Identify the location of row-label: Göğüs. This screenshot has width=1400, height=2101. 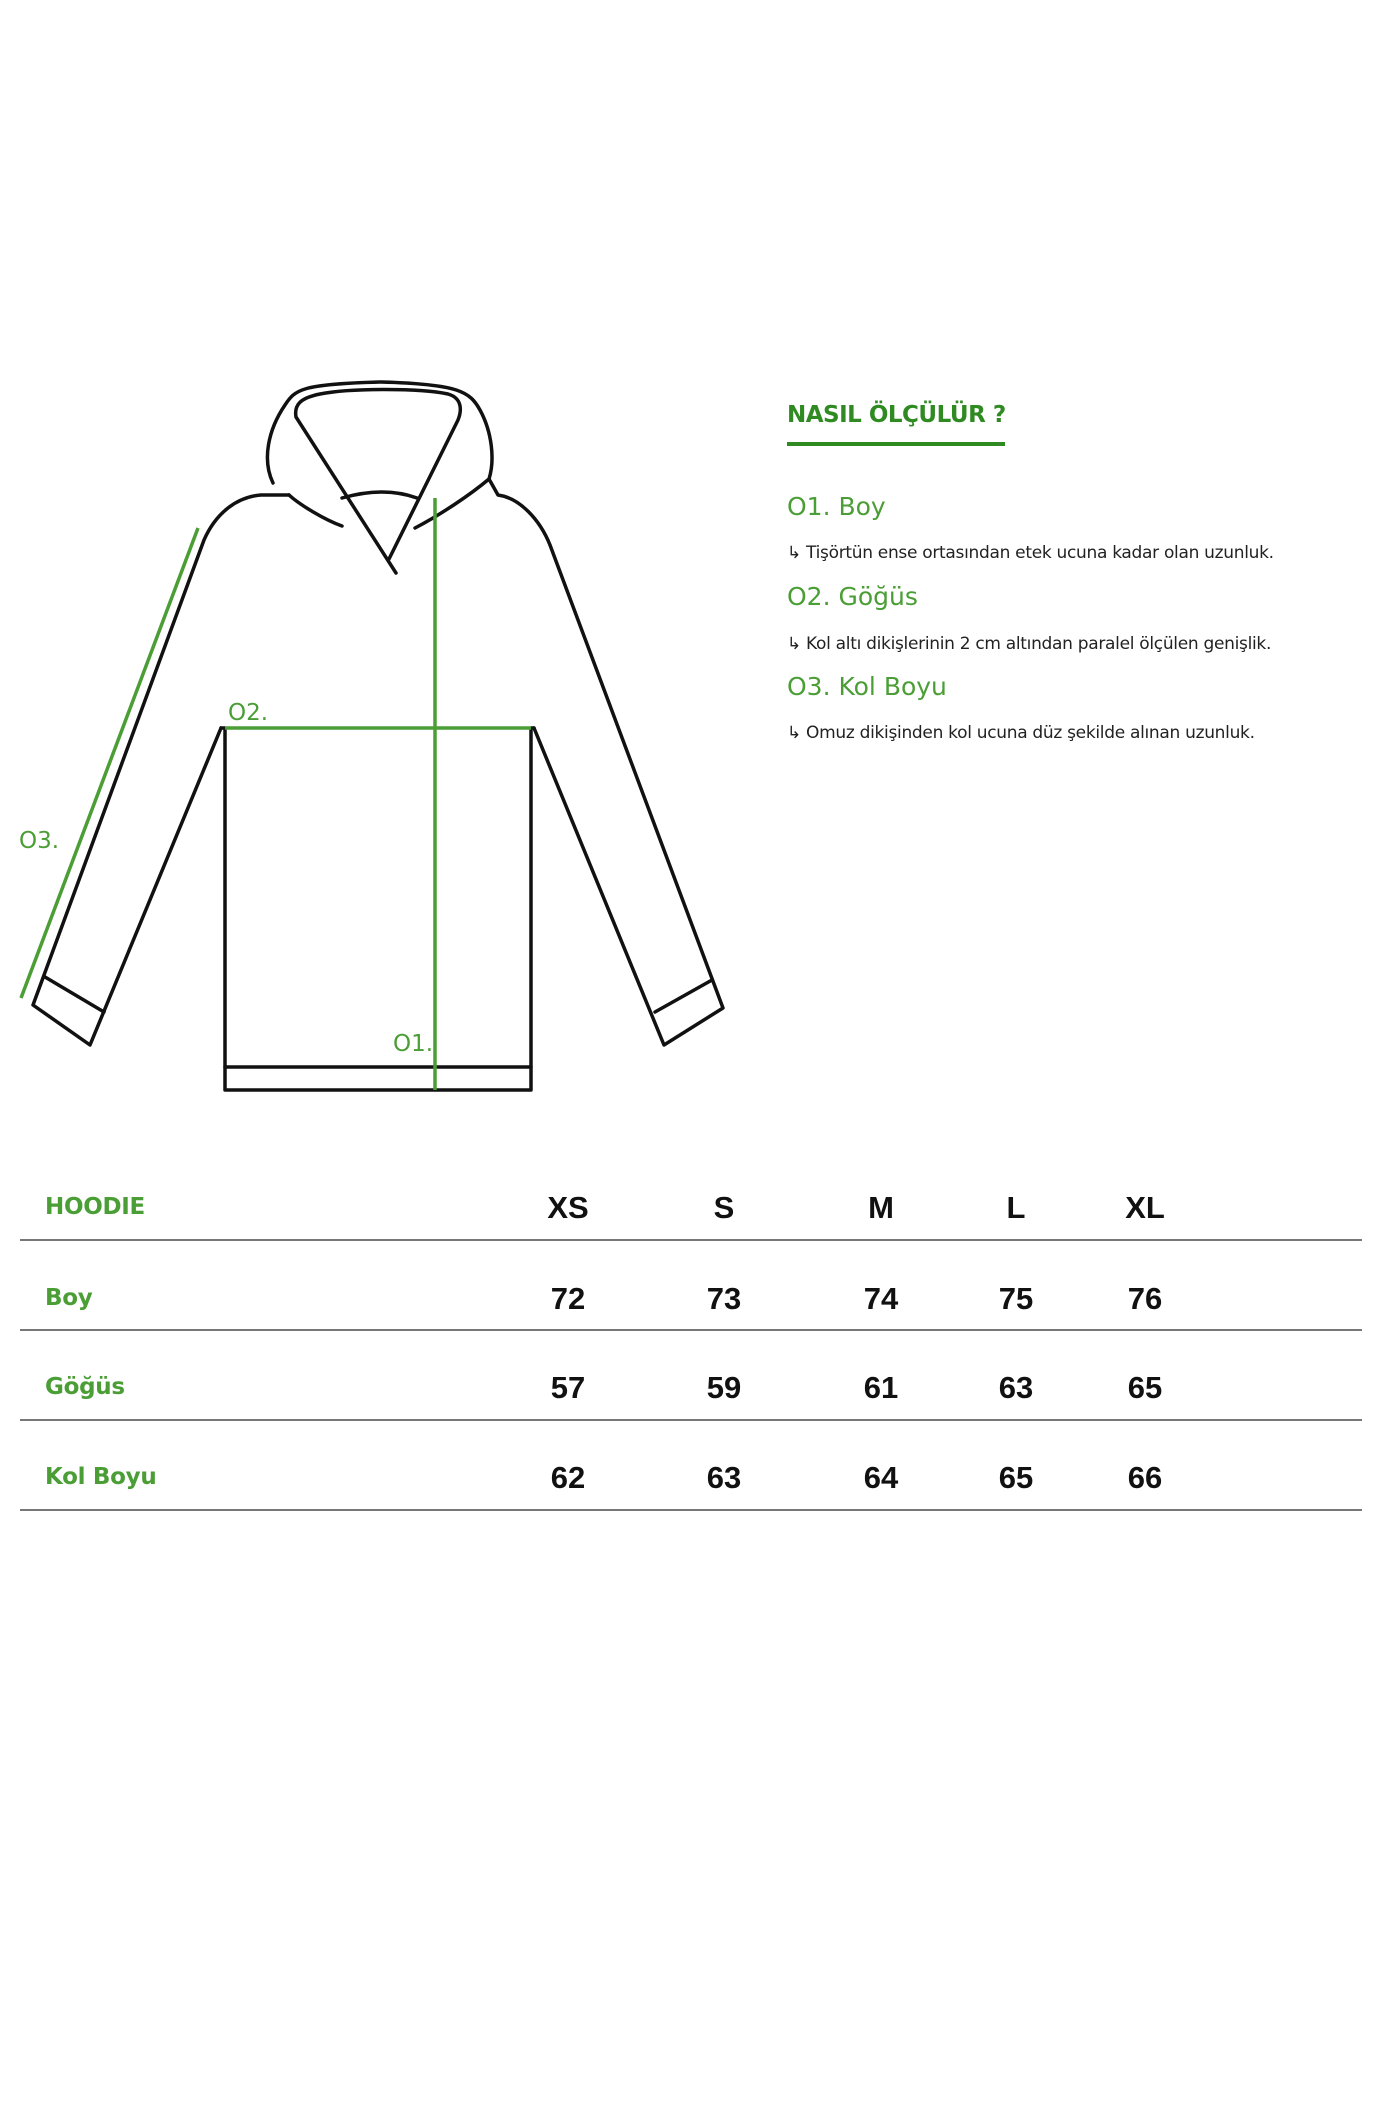
(85, 1387).